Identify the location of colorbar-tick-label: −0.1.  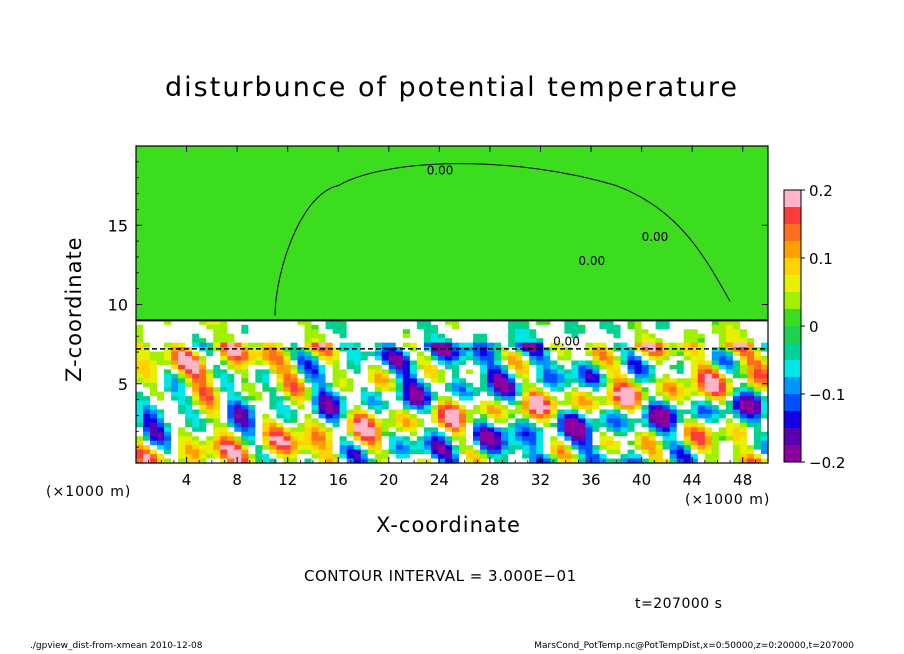
(827, 395).